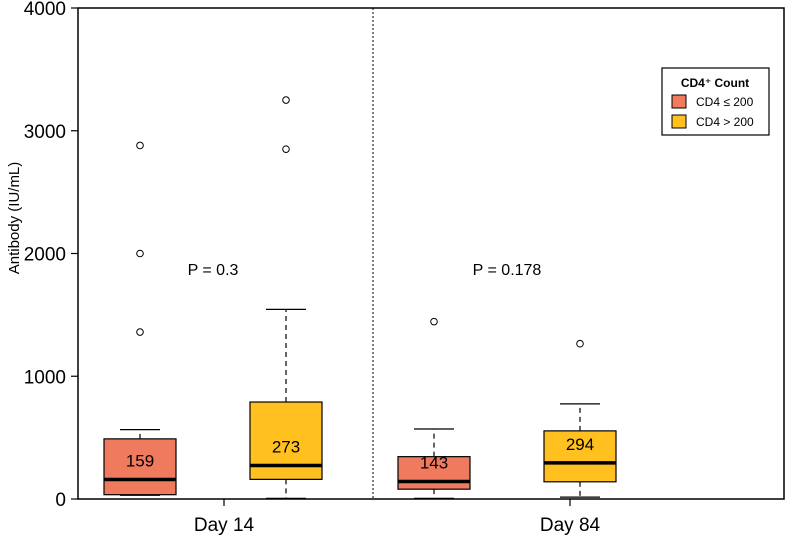 The width and height of the screenshot is (800, 543). What do you see at coordinates (286, 446) in the screenshot?
I see `median-label: 273` at bounding box center [286, 446].